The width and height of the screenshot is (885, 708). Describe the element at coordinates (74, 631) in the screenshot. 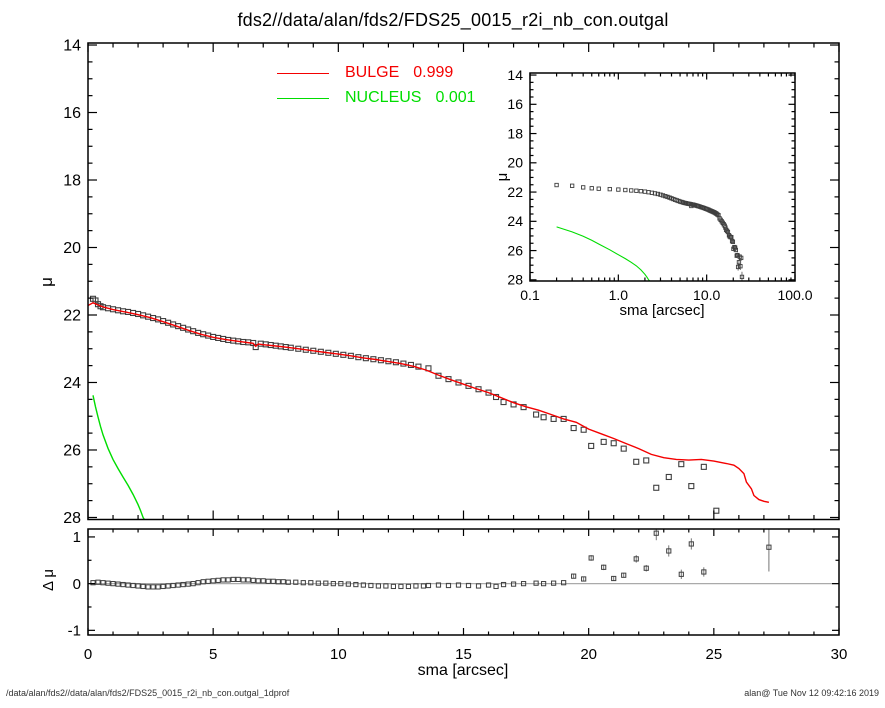

I see `svg-text: -1` at that location.